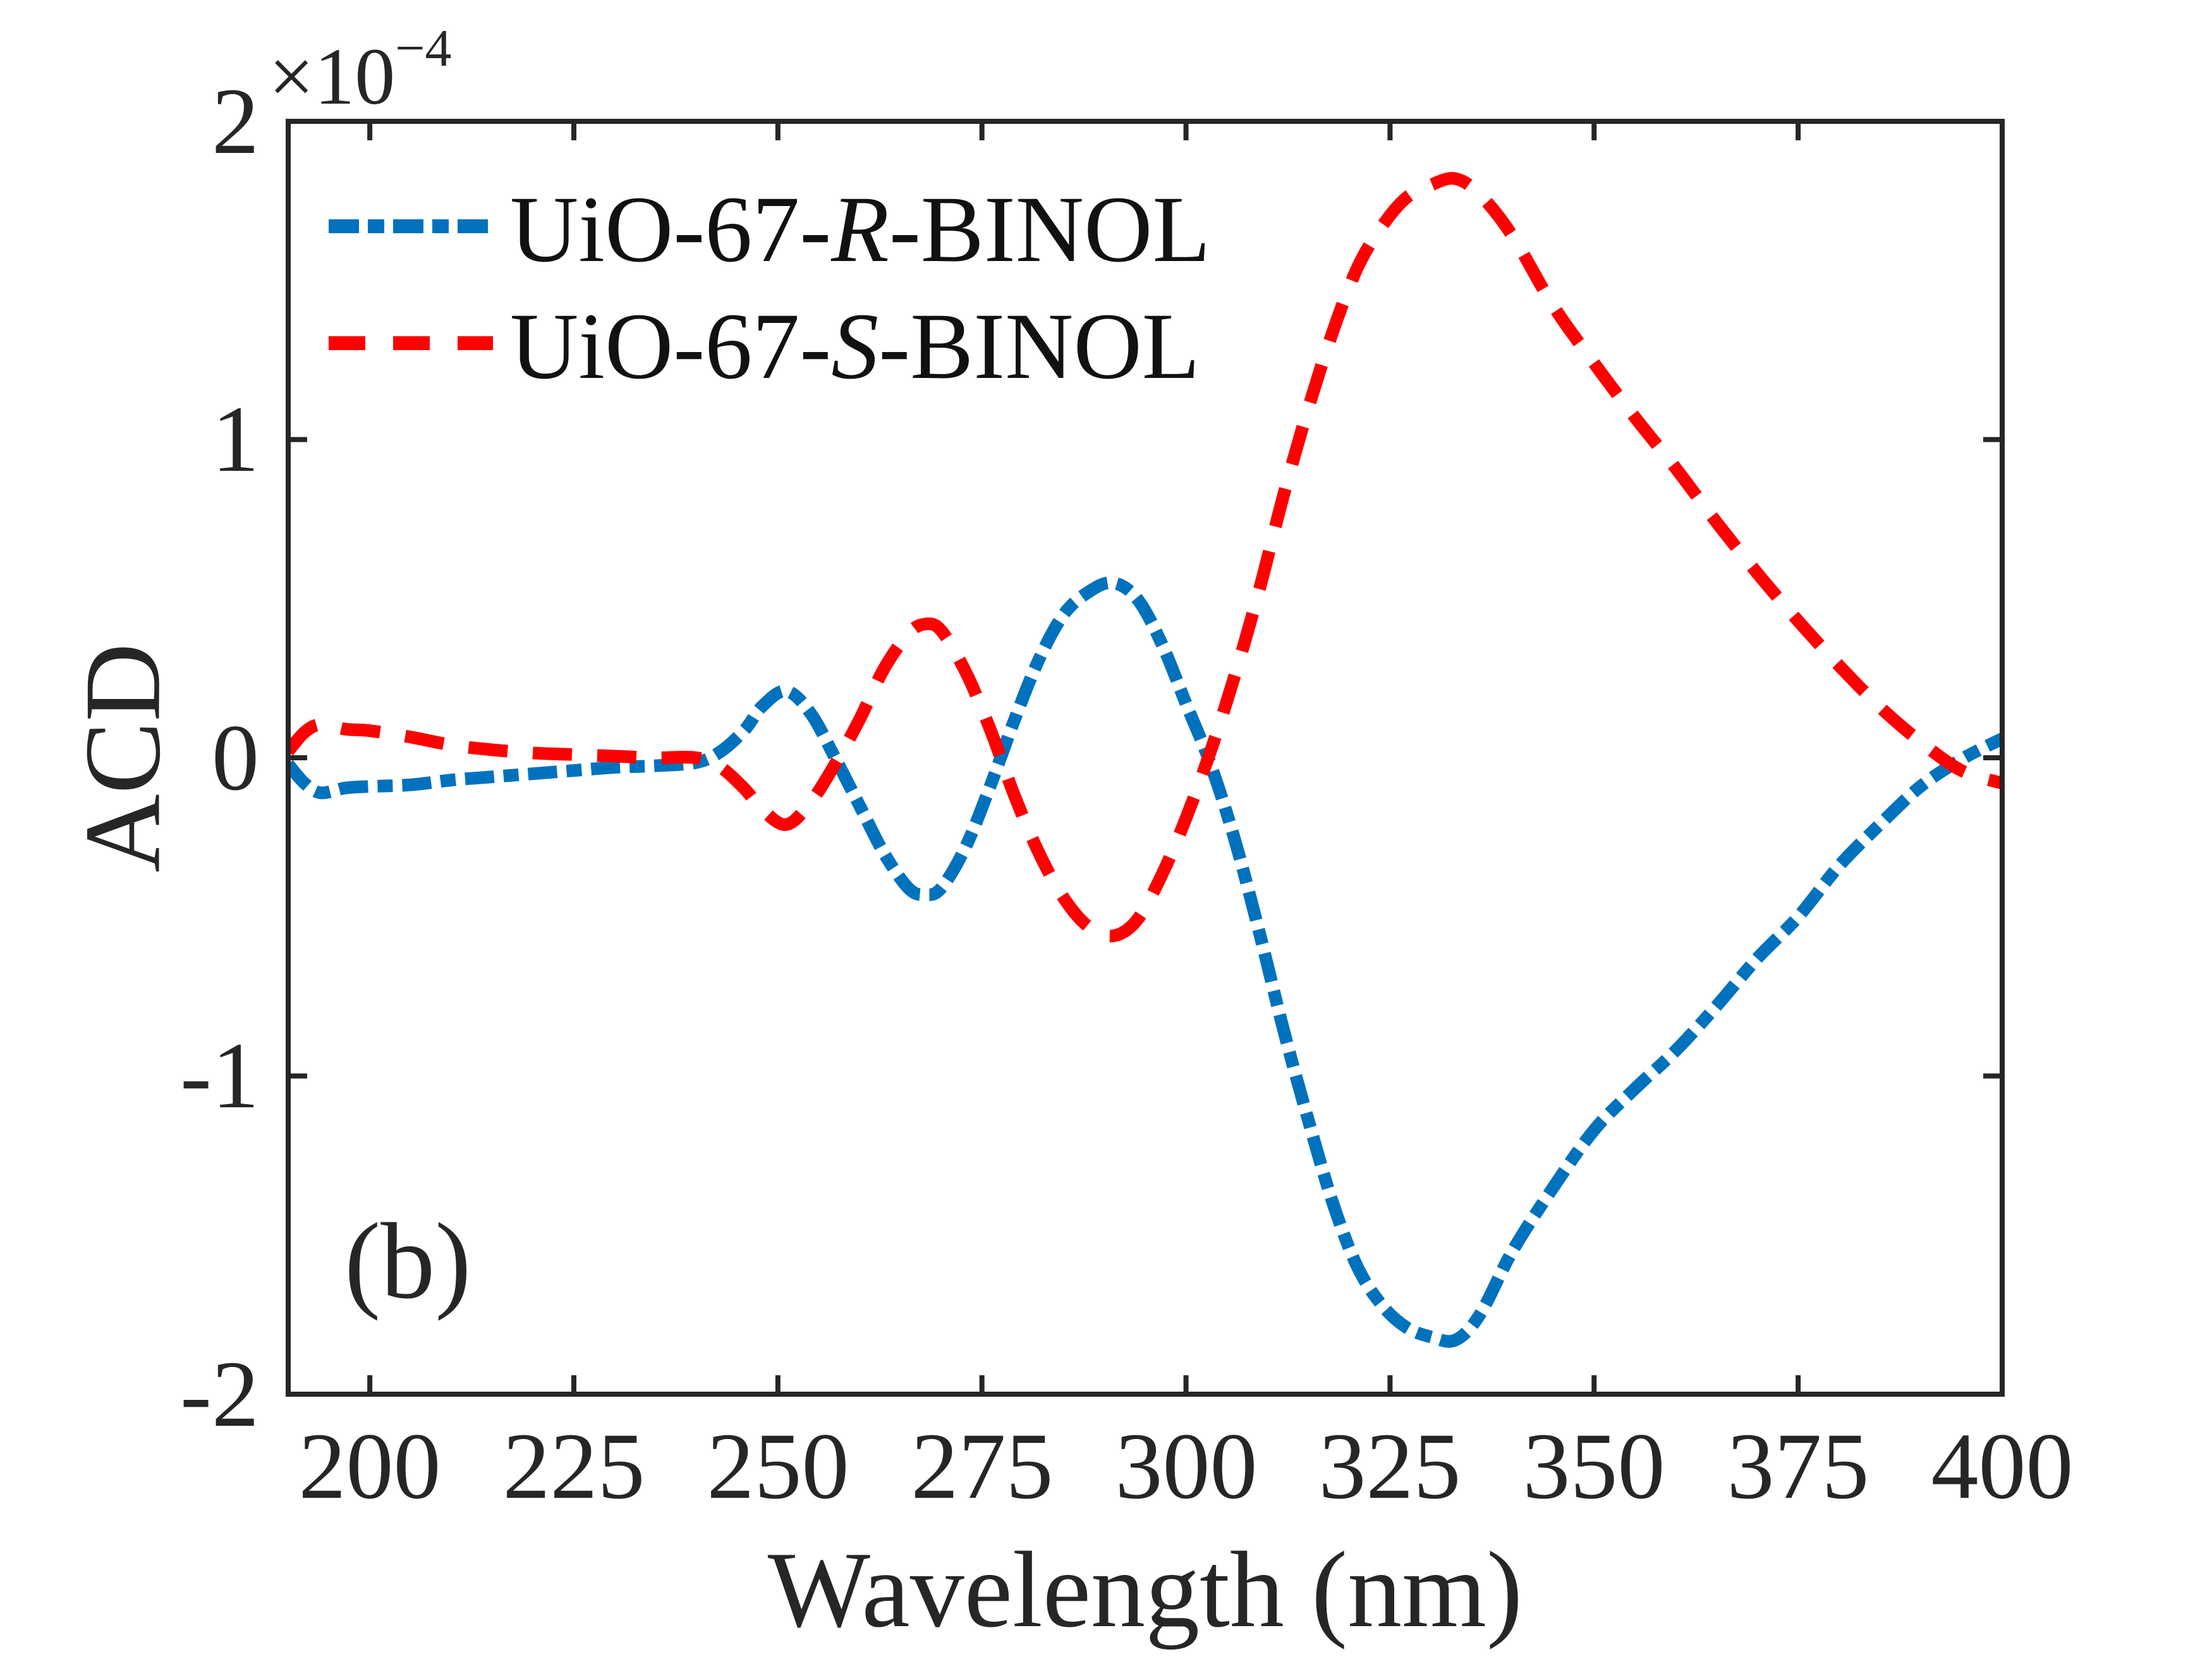 This screenshot has height=1659, width=2212. I want to click on legend-label-stereo: R, so click(860, 229).